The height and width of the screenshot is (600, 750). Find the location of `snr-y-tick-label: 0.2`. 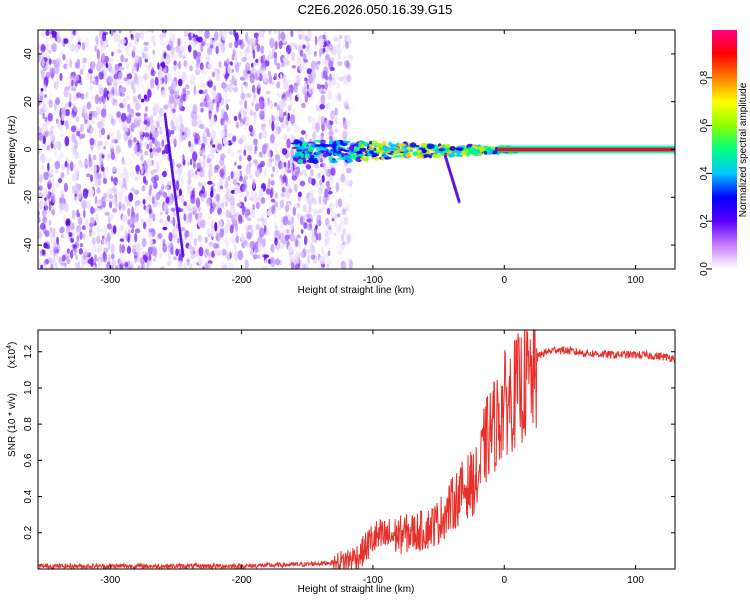

snr-y-tick-label: 0.2 is located at coordinates (28, 532).